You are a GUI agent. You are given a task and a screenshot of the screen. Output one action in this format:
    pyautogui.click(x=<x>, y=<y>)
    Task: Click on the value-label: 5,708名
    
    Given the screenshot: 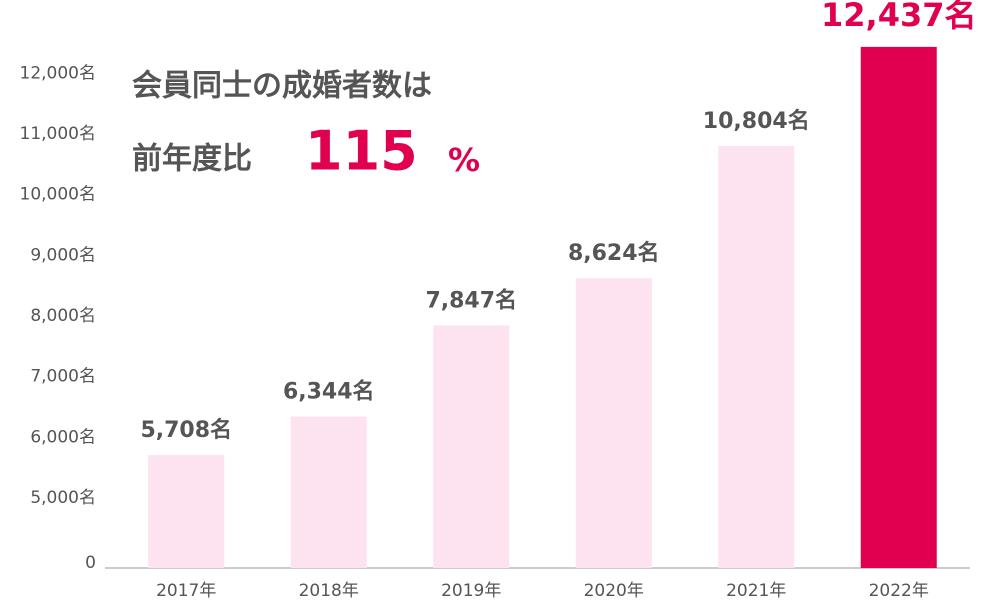 What is the action you would take?
    pyautogui.click(x=186, y=430)
    